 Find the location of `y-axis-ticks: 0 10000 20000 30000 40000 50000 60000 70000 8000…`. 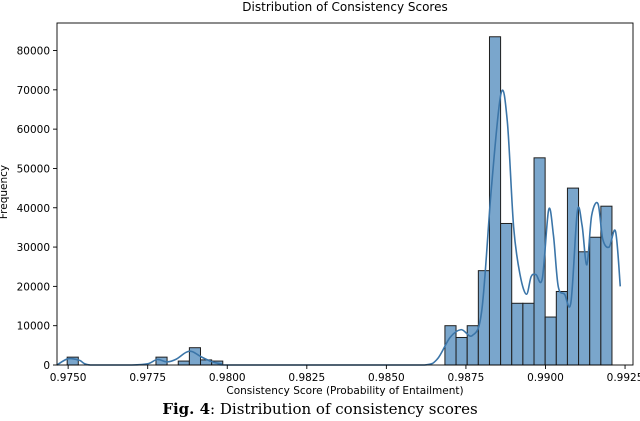

y-axis-ticks: 0 10000 20000 30000 40000 50000 60000 70000 8000… is located at coordinates (37, 209).